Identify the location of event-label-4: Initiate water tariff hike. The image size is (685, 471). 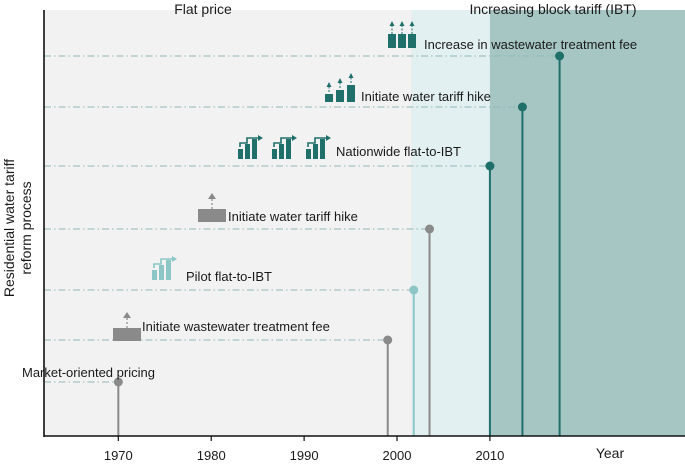
(293, 216).